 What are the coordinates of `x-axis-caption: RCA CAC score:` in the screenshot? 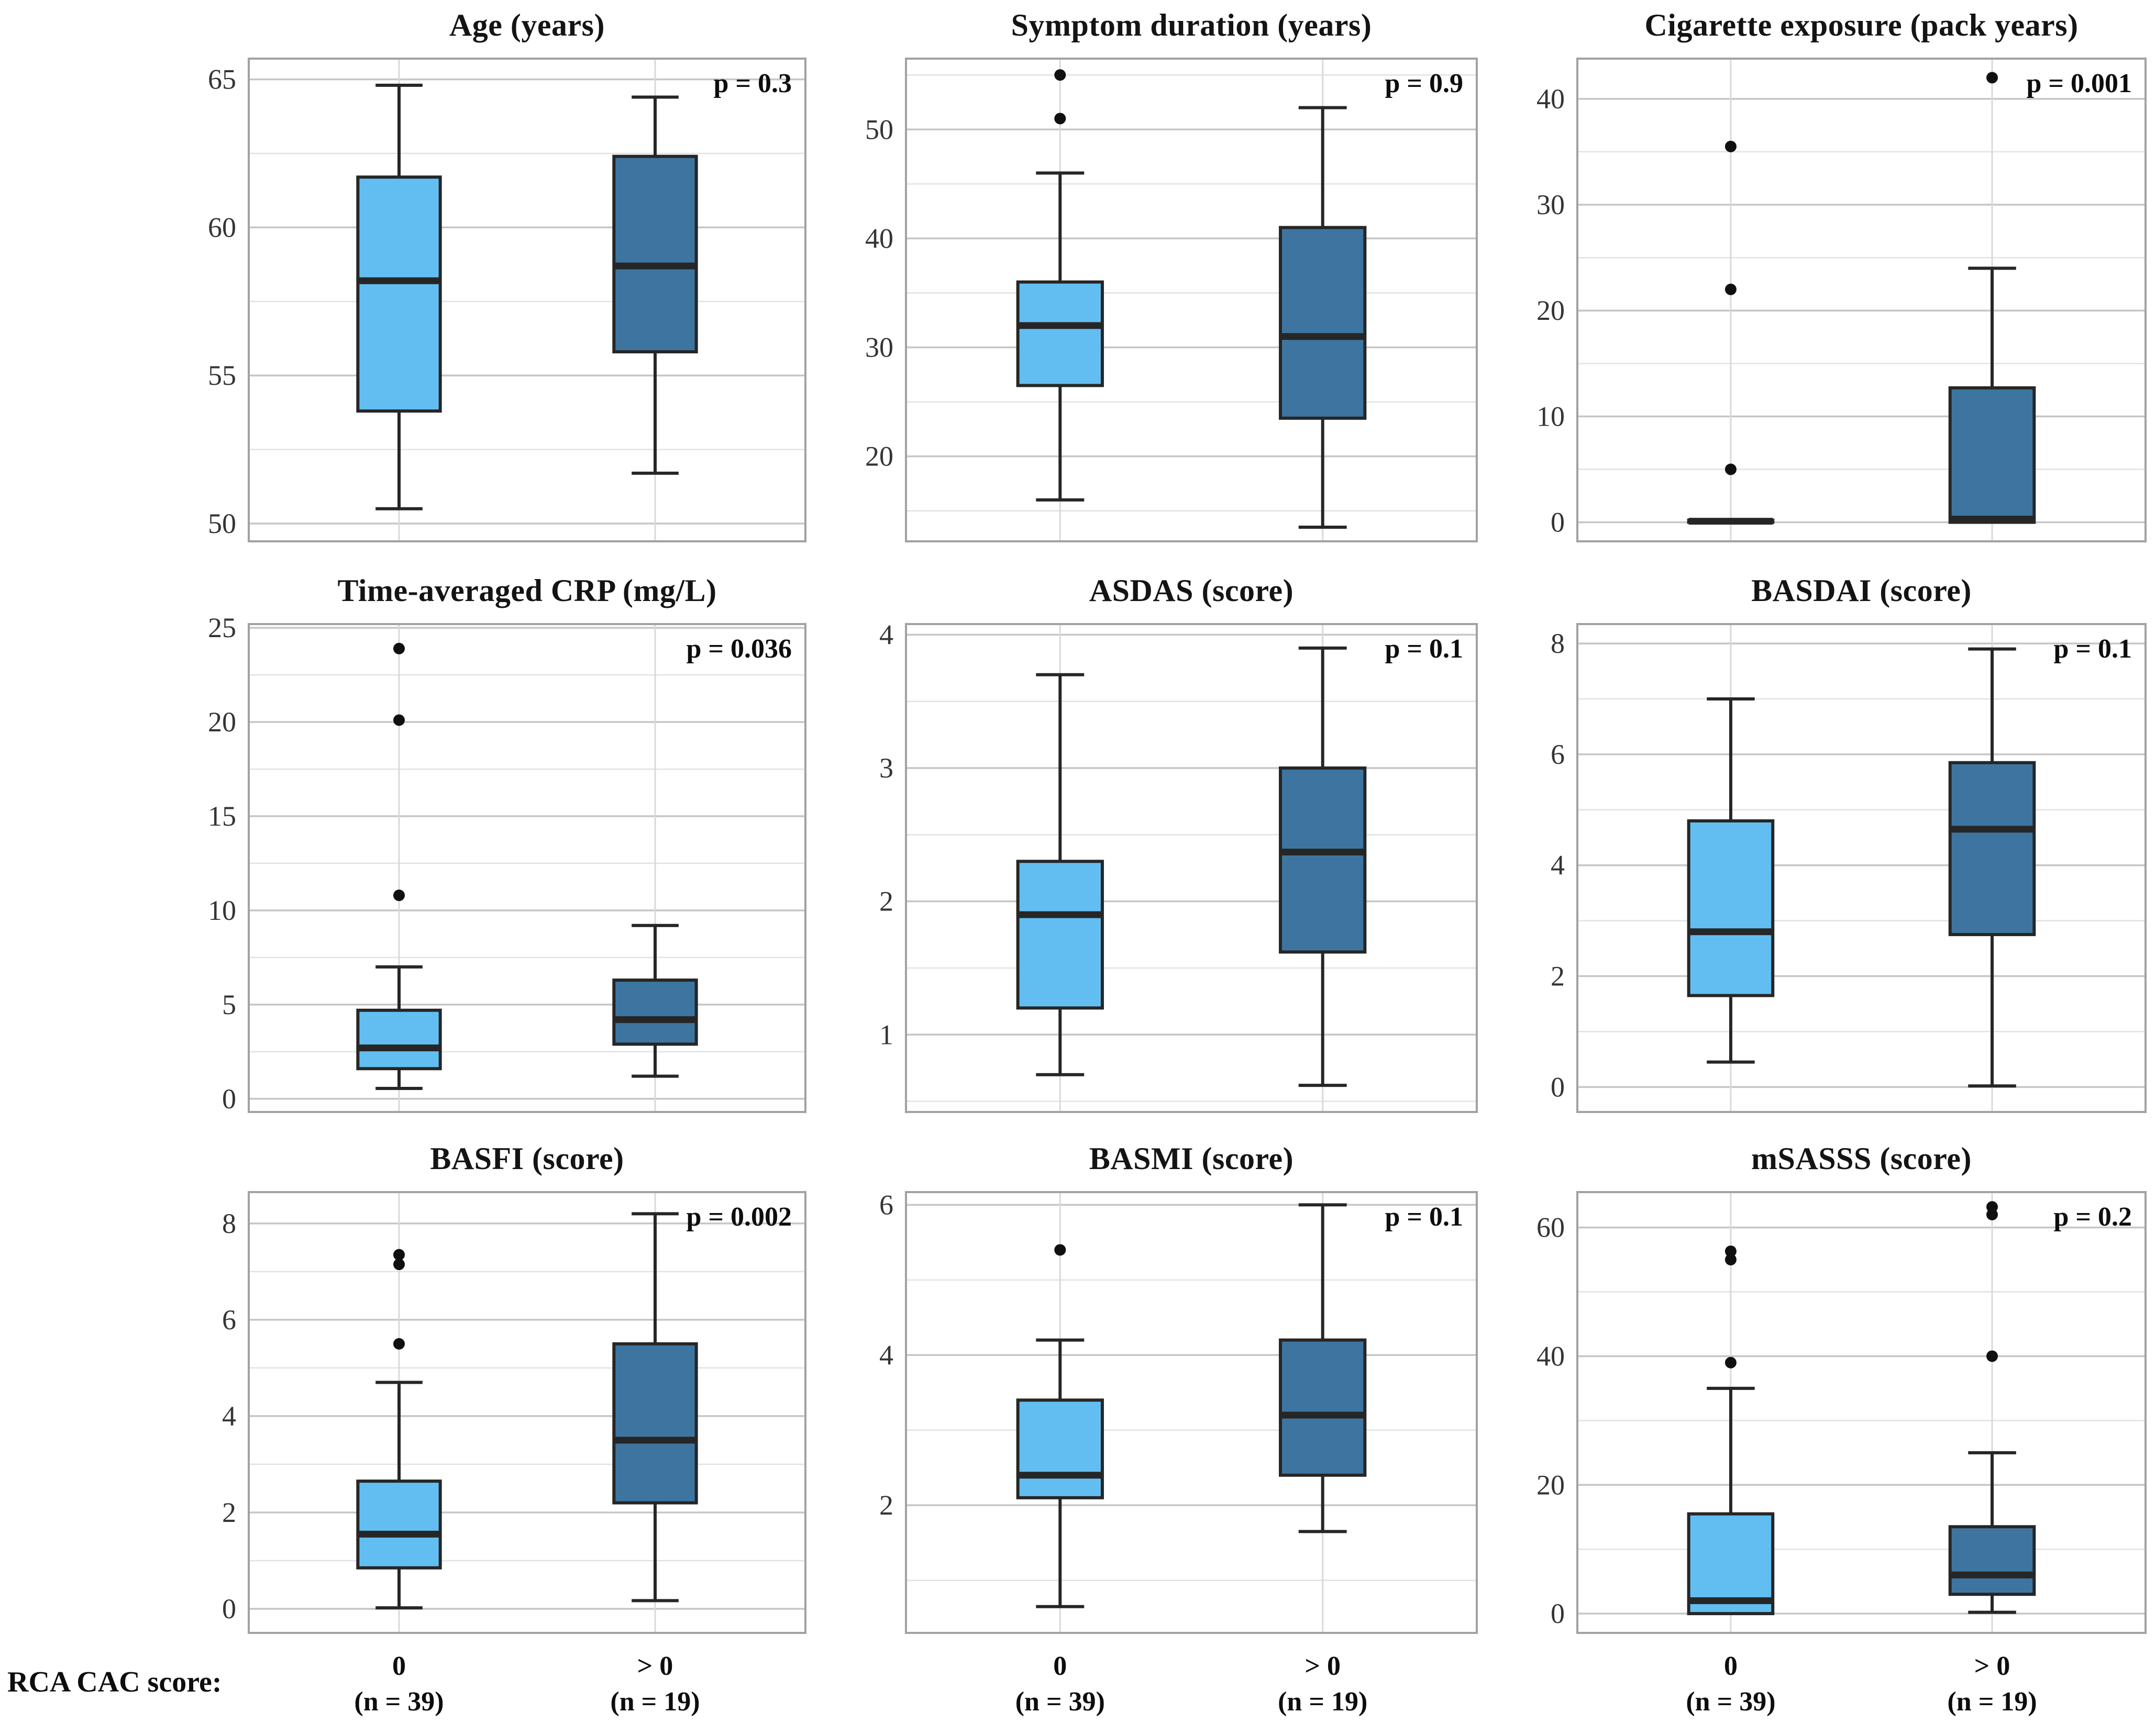 It's located at (114, 1682).